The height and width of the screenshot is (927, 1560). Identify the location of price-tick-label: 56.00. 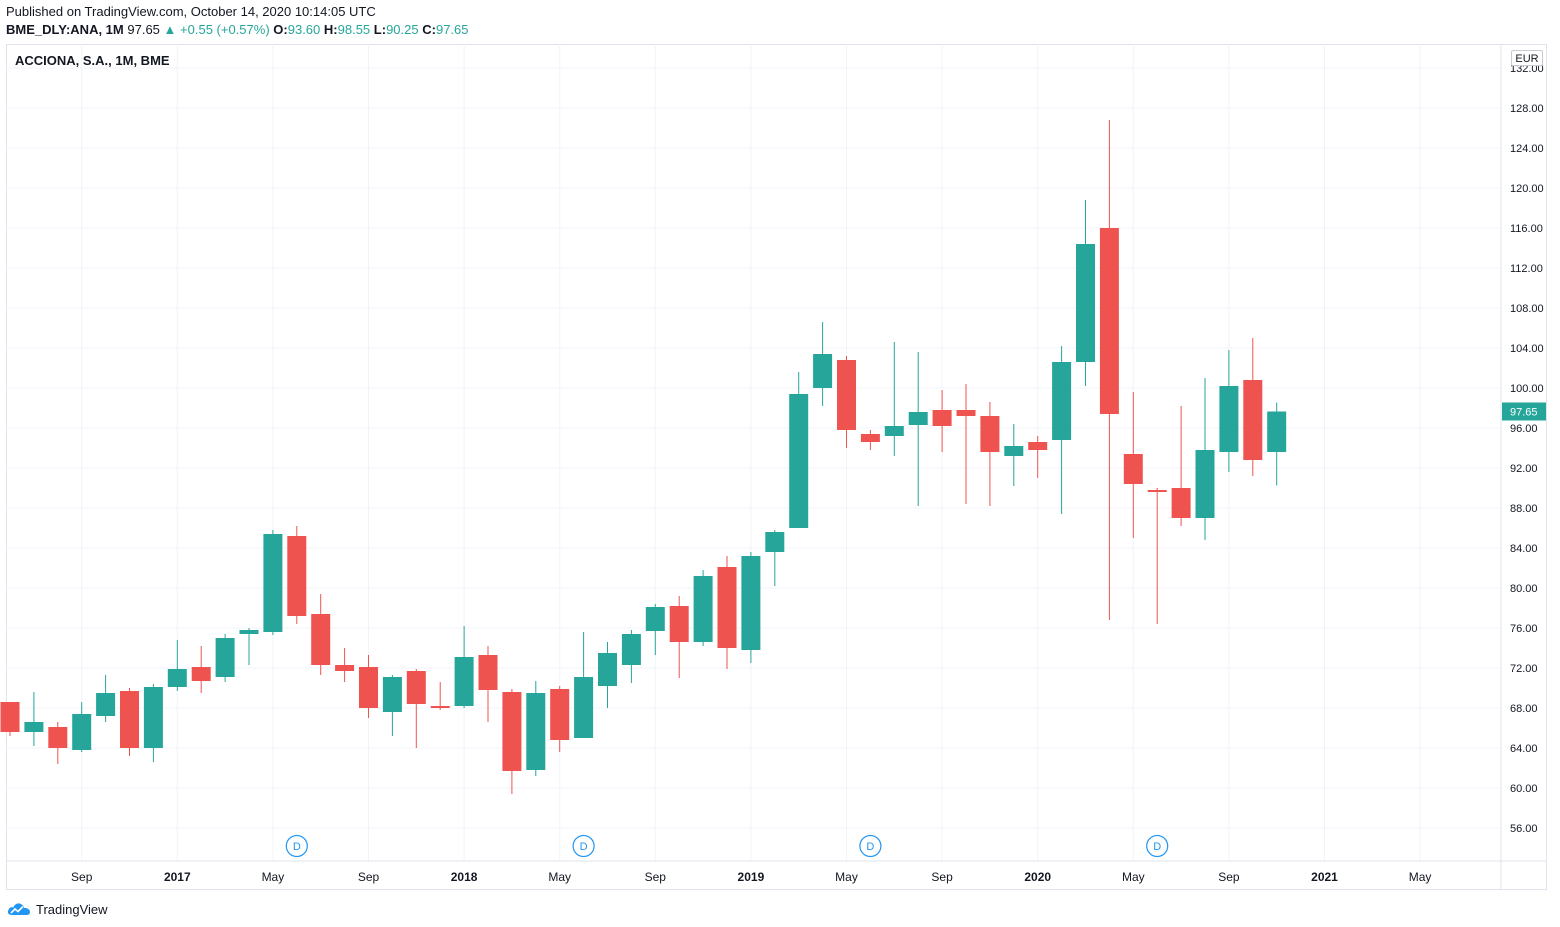
(1524, 829).